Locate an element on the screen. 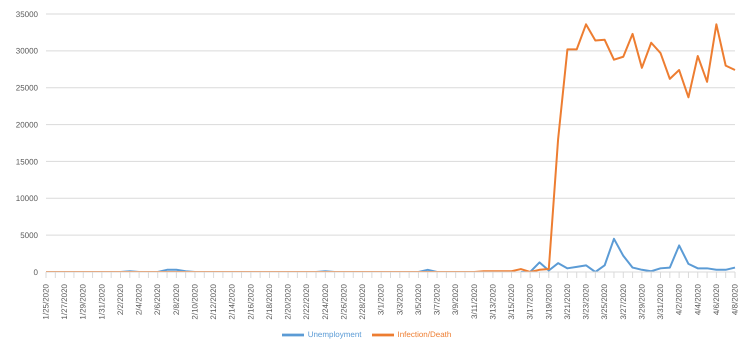 This screenshot has height=354, width=749. x-tick-label: 2/28/2020 is located at coordinates (363, 301).